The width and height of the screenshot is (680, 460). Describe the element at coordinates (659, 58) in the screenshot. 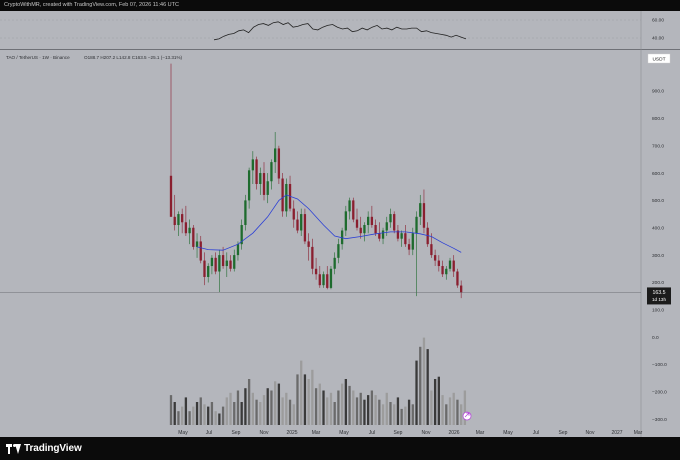

I see `currency-badge` at that location.